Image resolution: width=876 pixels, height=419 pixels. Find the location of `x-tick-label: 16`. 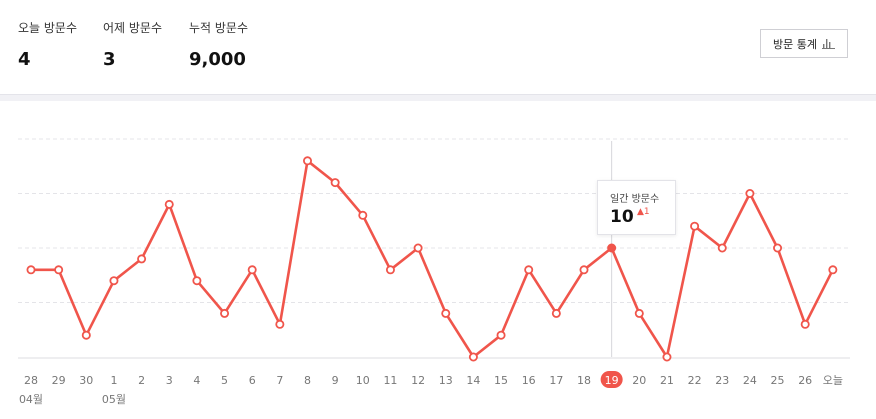

x-tick-label: 16 is located at coordinates (529, 380).